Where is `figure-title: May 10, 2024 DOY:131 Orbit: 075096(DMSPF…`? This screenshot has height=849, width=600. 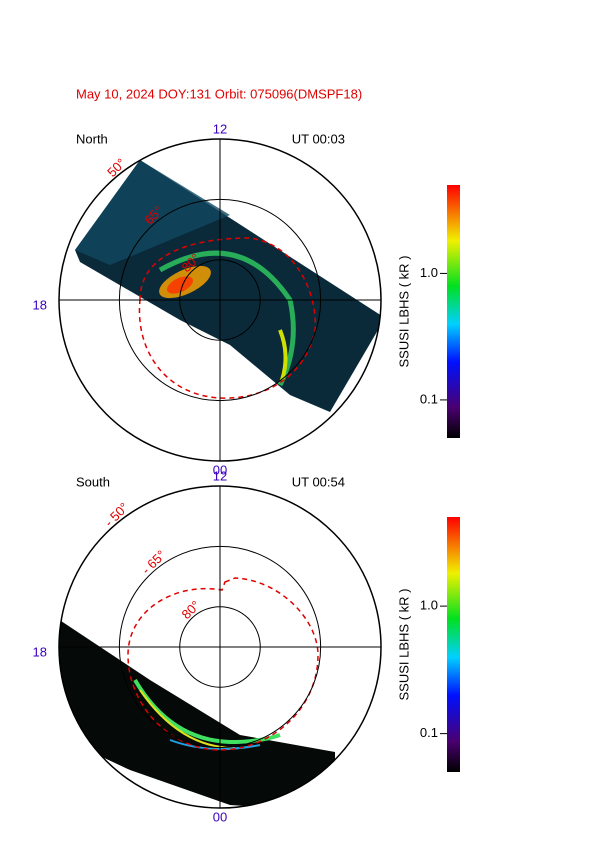
figure-title: May 10, 2024 DOY:131 Orbit: 075096(DMSPF… is located at coordinates (219, 93).